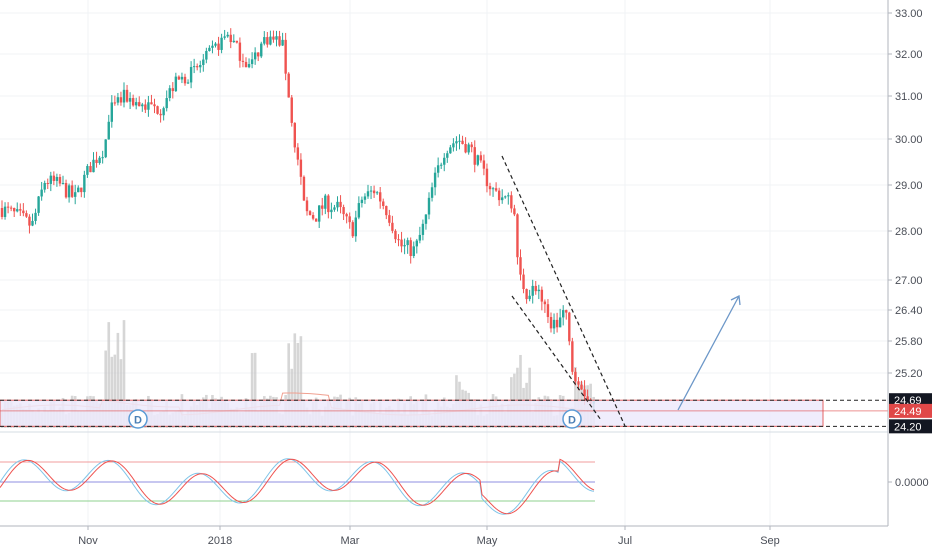 The width and height of the screenshot is (932, 555). I want to click on dividend-marker, so click(138, 419).